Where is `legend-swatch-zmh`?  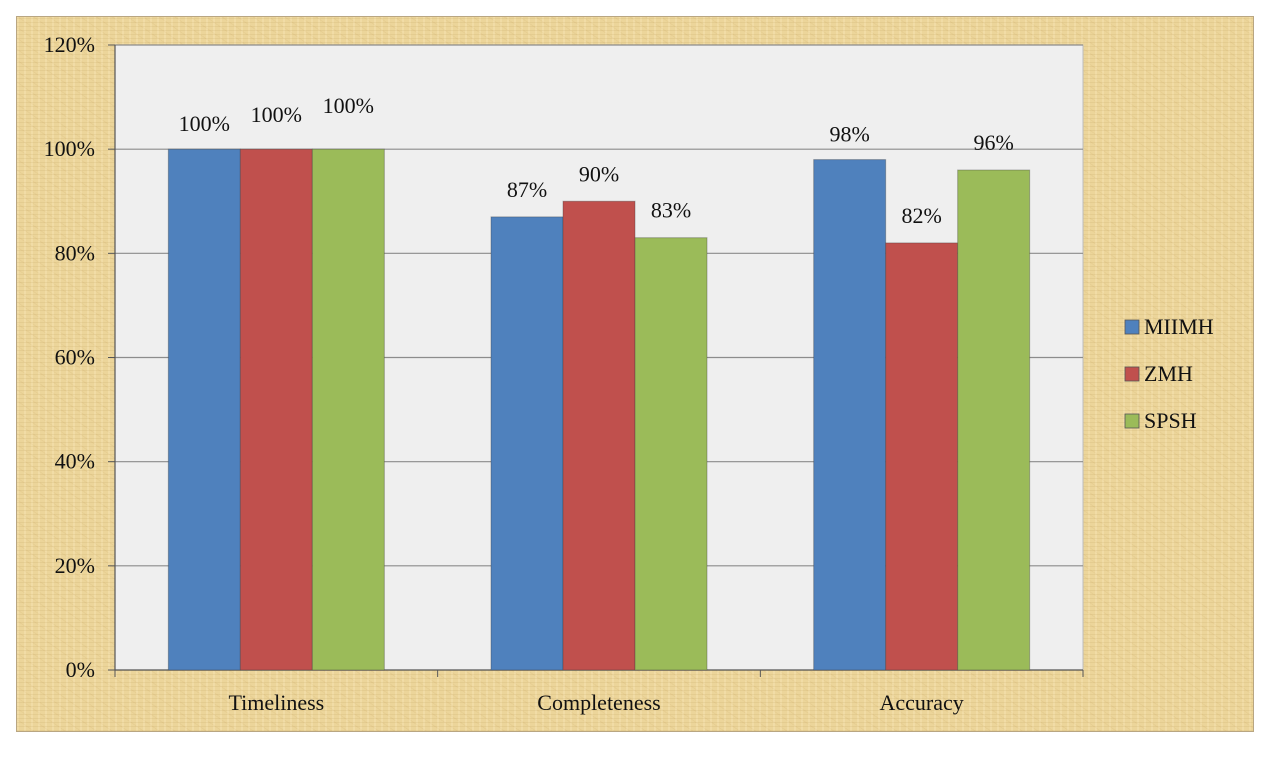
legend-swatch-zmh is located at coordinates (1132, 374).